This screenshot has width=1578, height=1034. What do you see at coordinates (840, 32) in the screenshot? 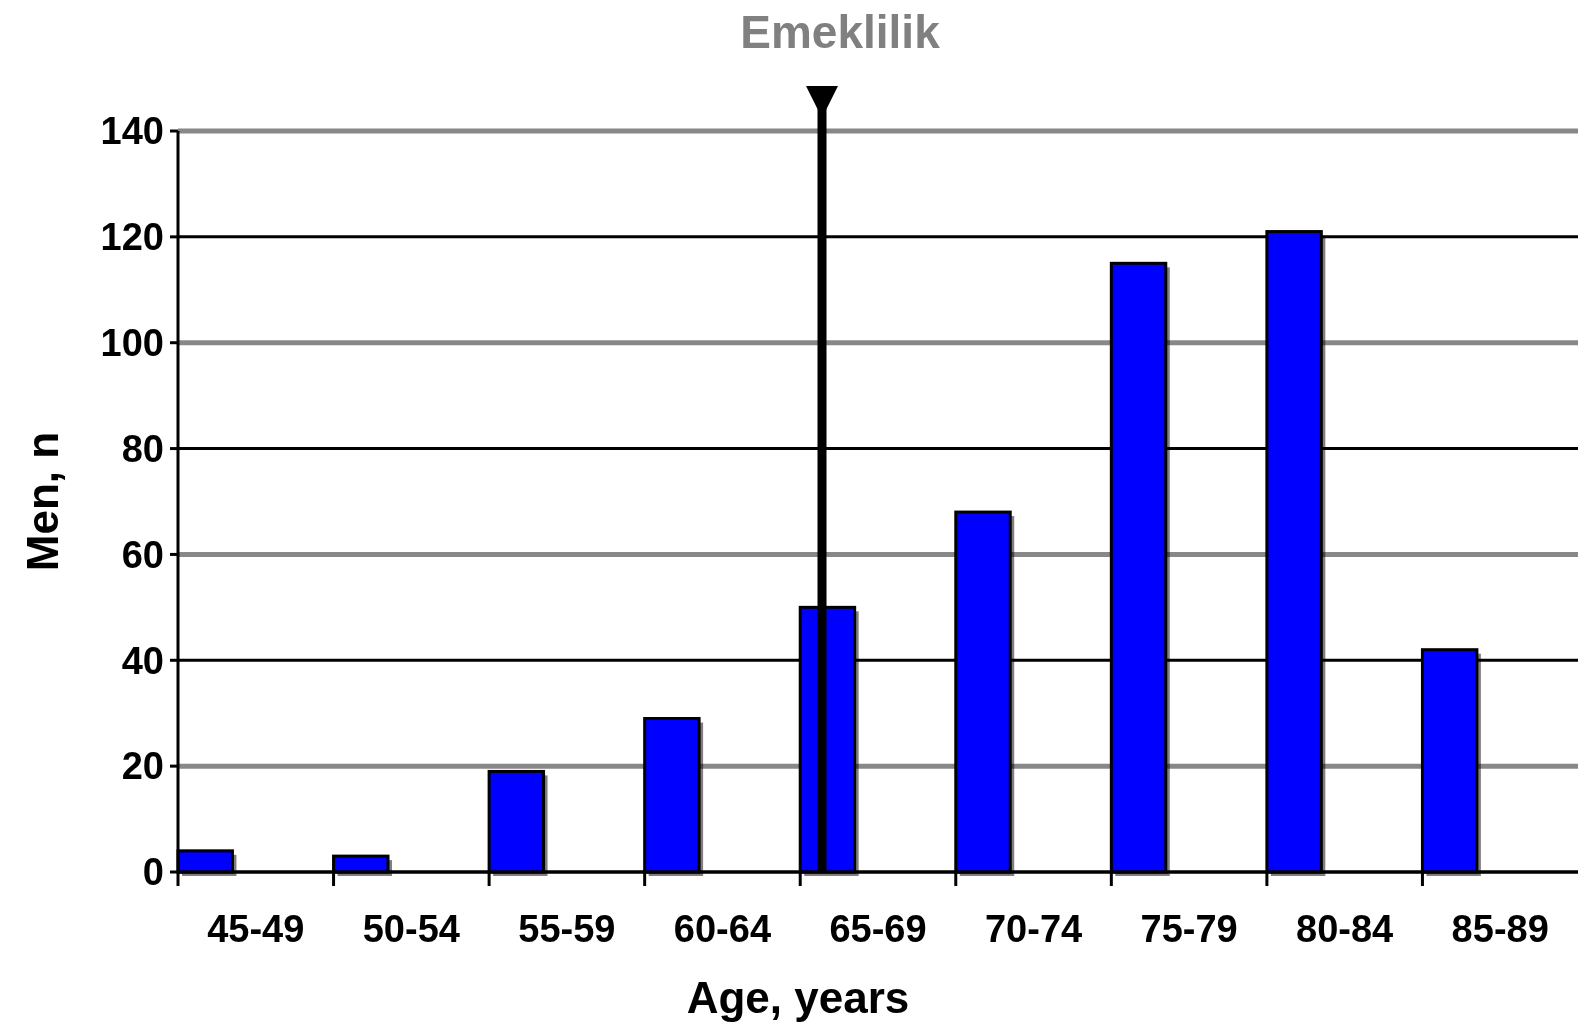
I see `ref-line-label: Emeklilik` at bounding box center [840, 32].